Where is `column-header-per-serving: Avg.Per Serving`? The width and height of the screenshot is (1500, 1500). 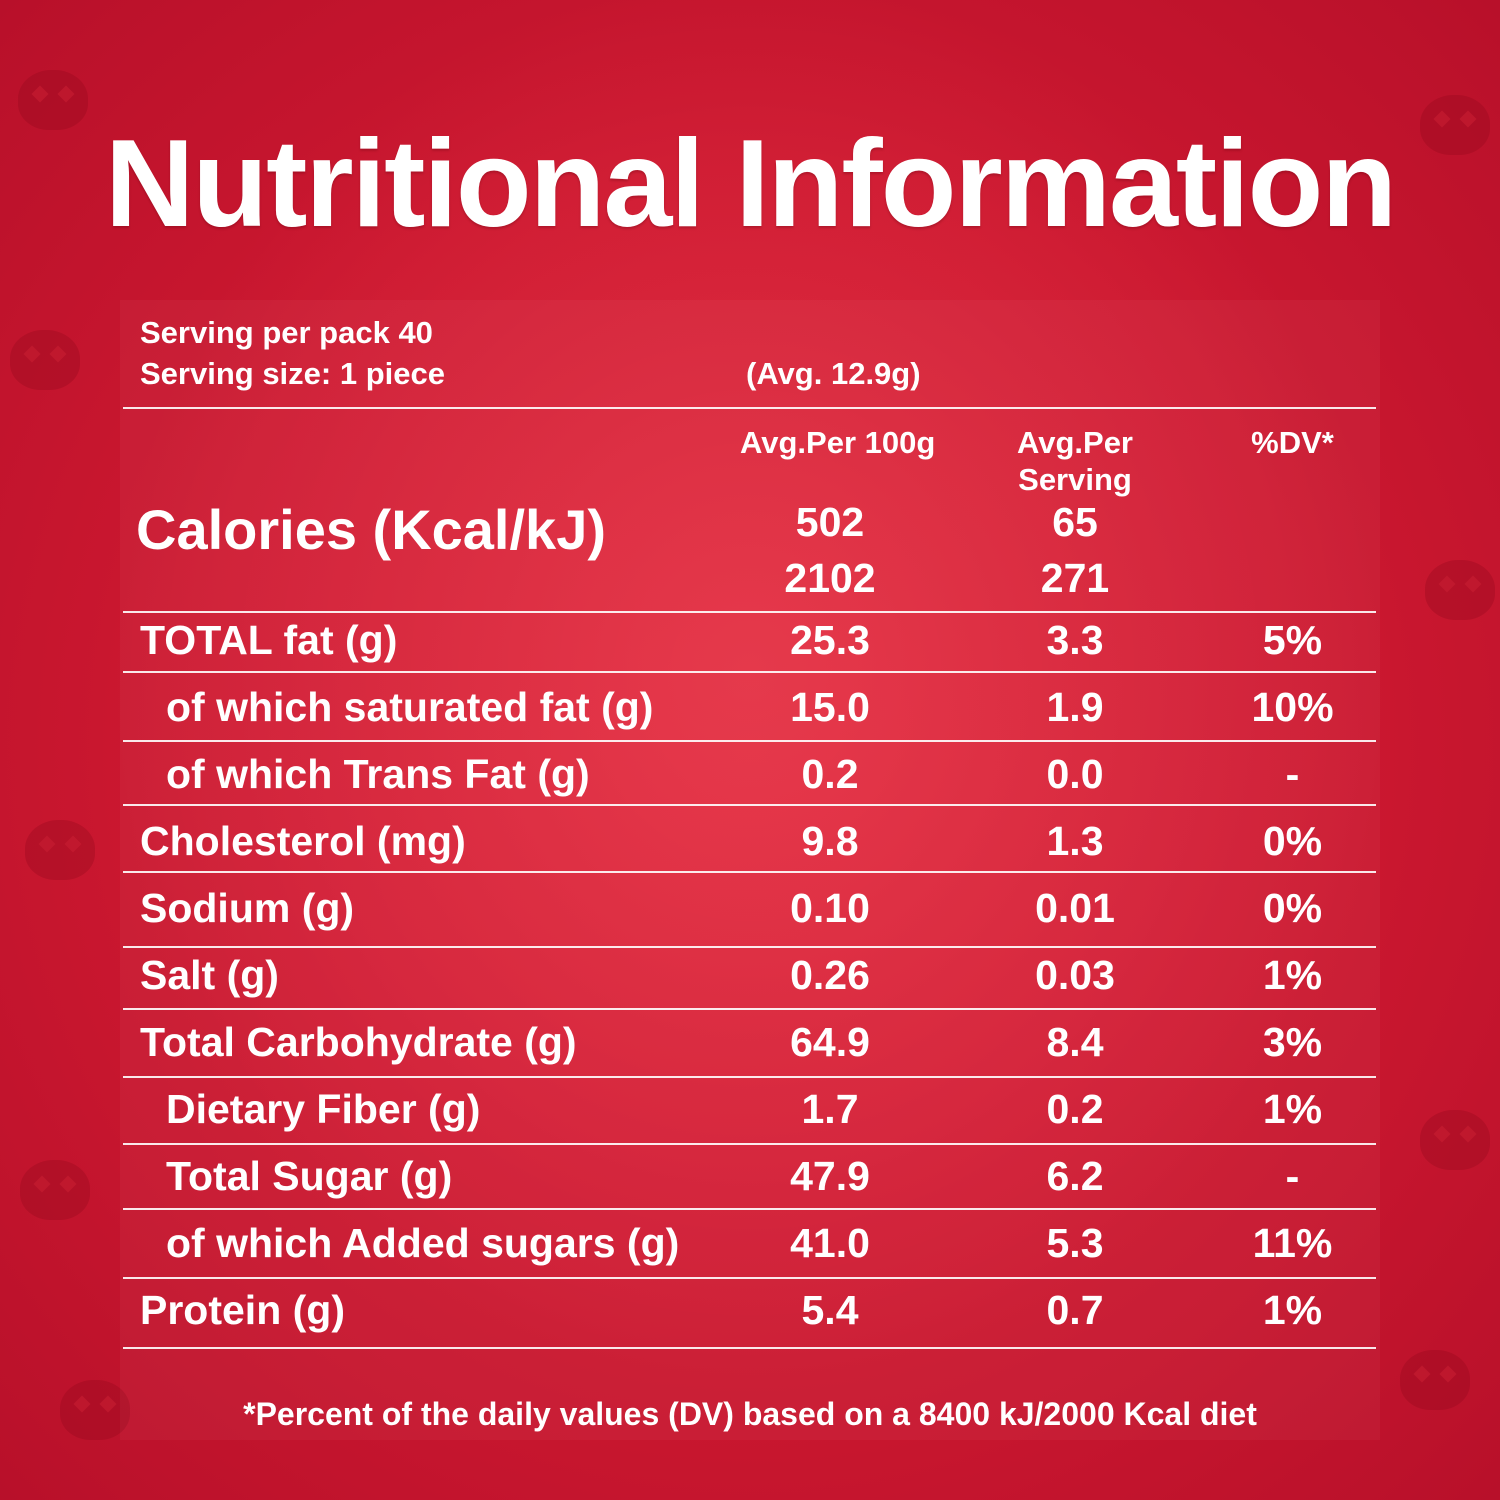 column-header-per-serving: Avg.Per Serving is located at coordinates (1075, 461).